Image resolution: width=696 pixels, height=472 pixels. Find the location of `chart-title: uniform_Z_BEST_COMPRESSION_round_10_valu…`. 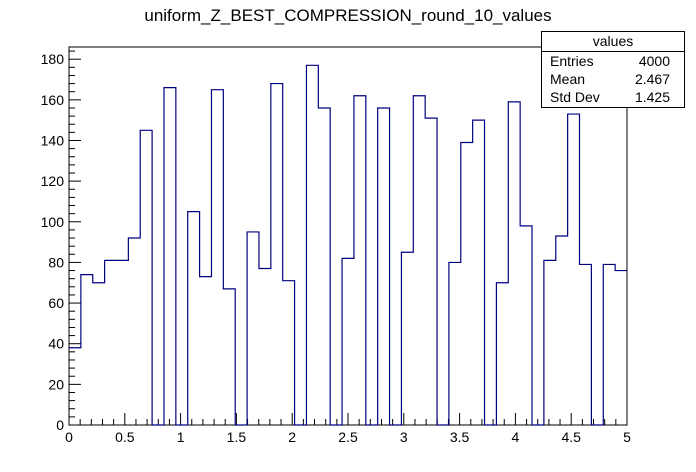

chart-title: uniform_Z_BEST_COMPRESSION_round_10_valu… is located at coordinates (348, 15).